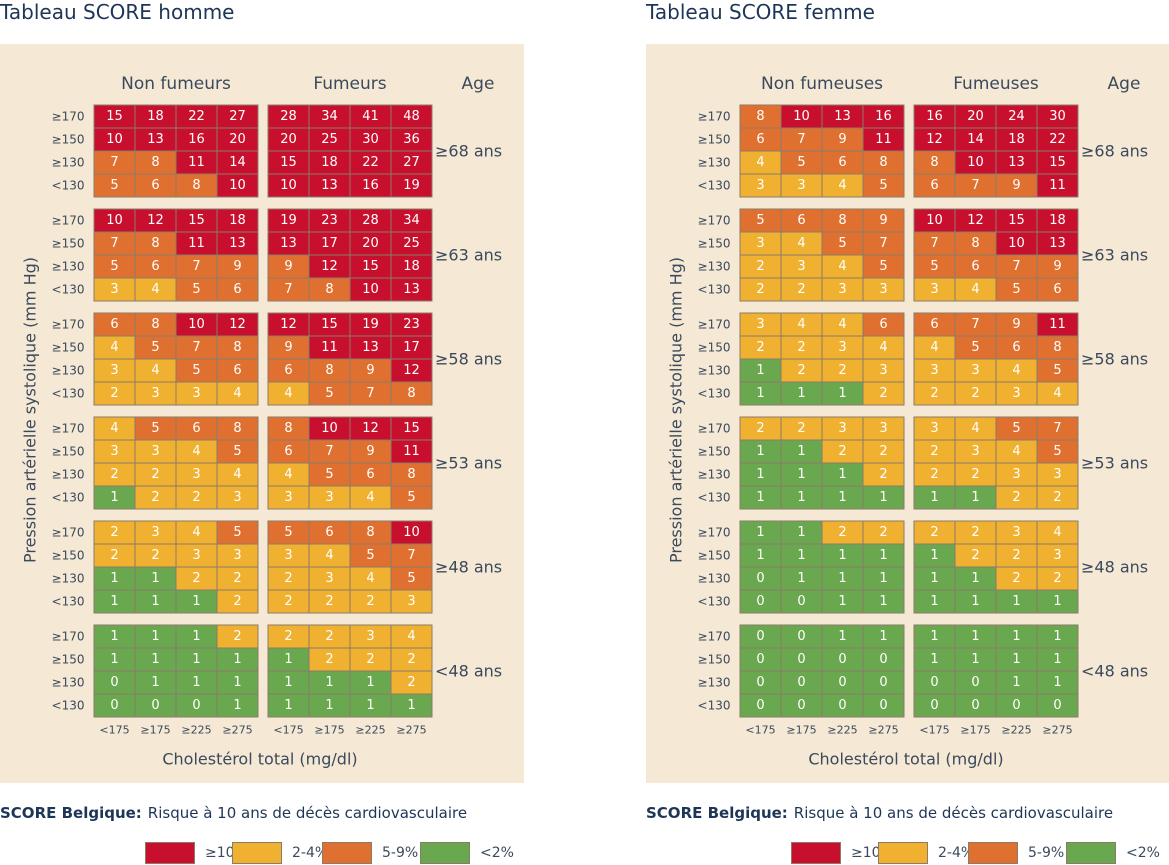  What do you see at coordinates (934, 730) in the screenshot?
I see `cholesterol-tick: <175` at bounding box center [934, 730].